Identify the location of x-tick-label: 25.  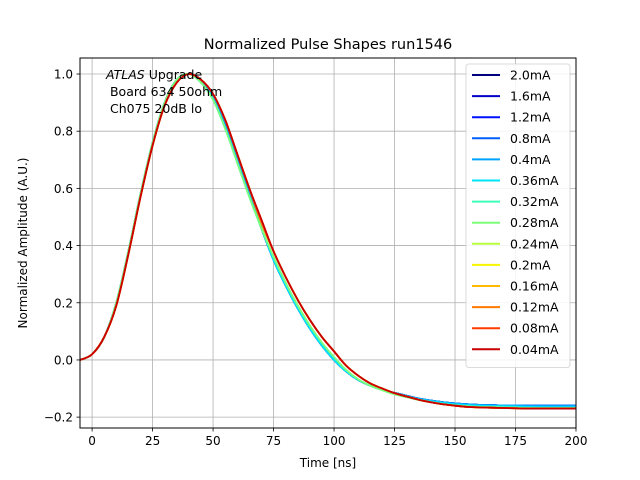
(152, 441).